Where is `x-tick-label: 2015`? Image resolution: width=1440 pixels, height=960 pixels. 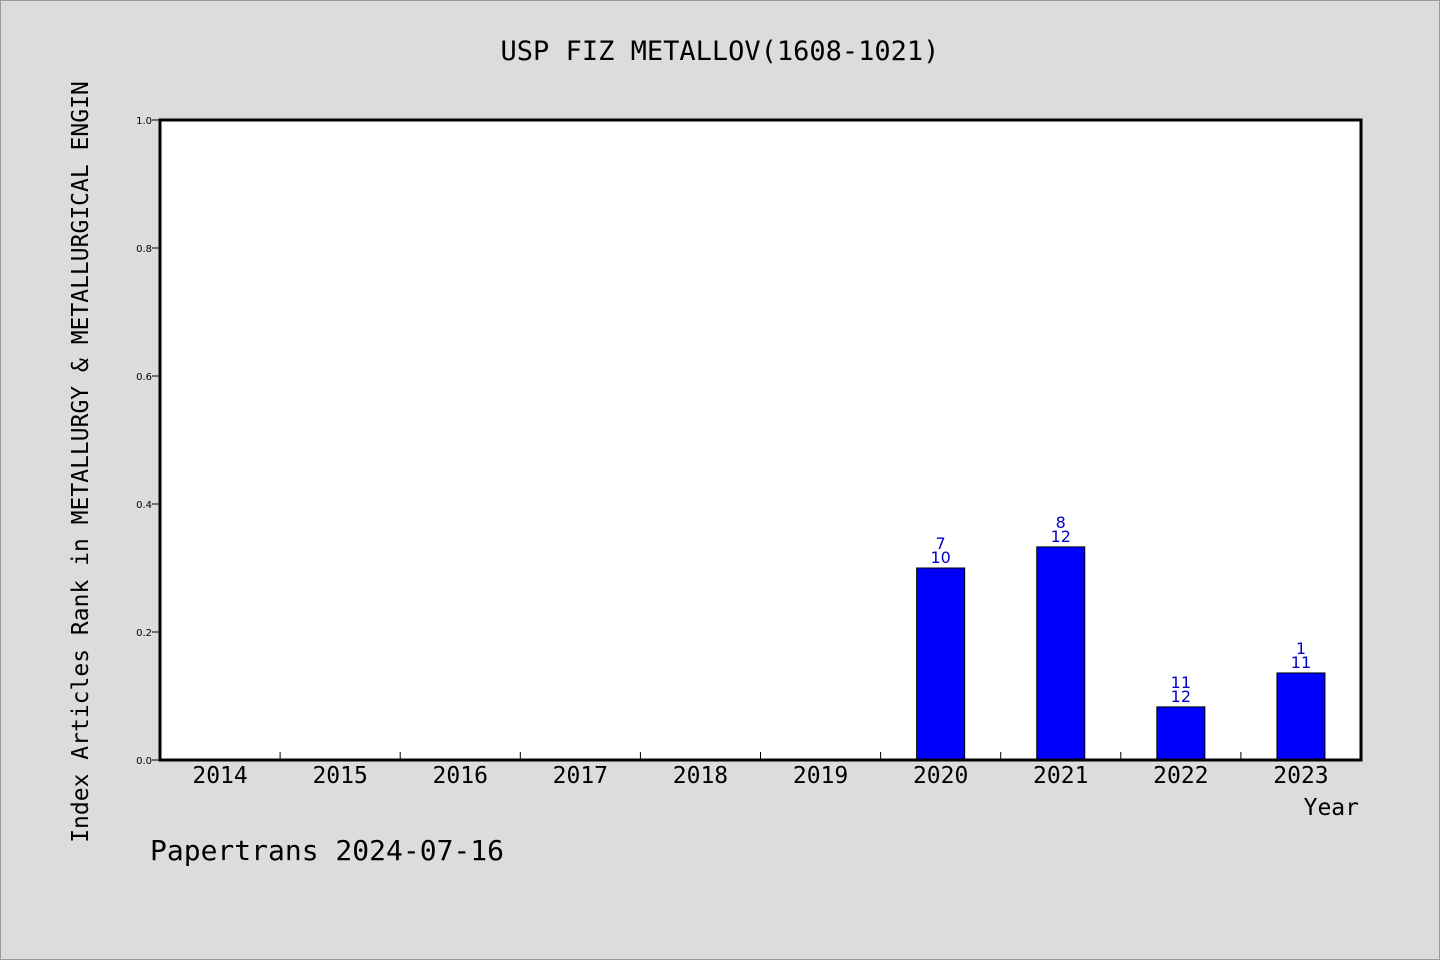
x-tick-label: 2015 is located at coordinates (339, 776).